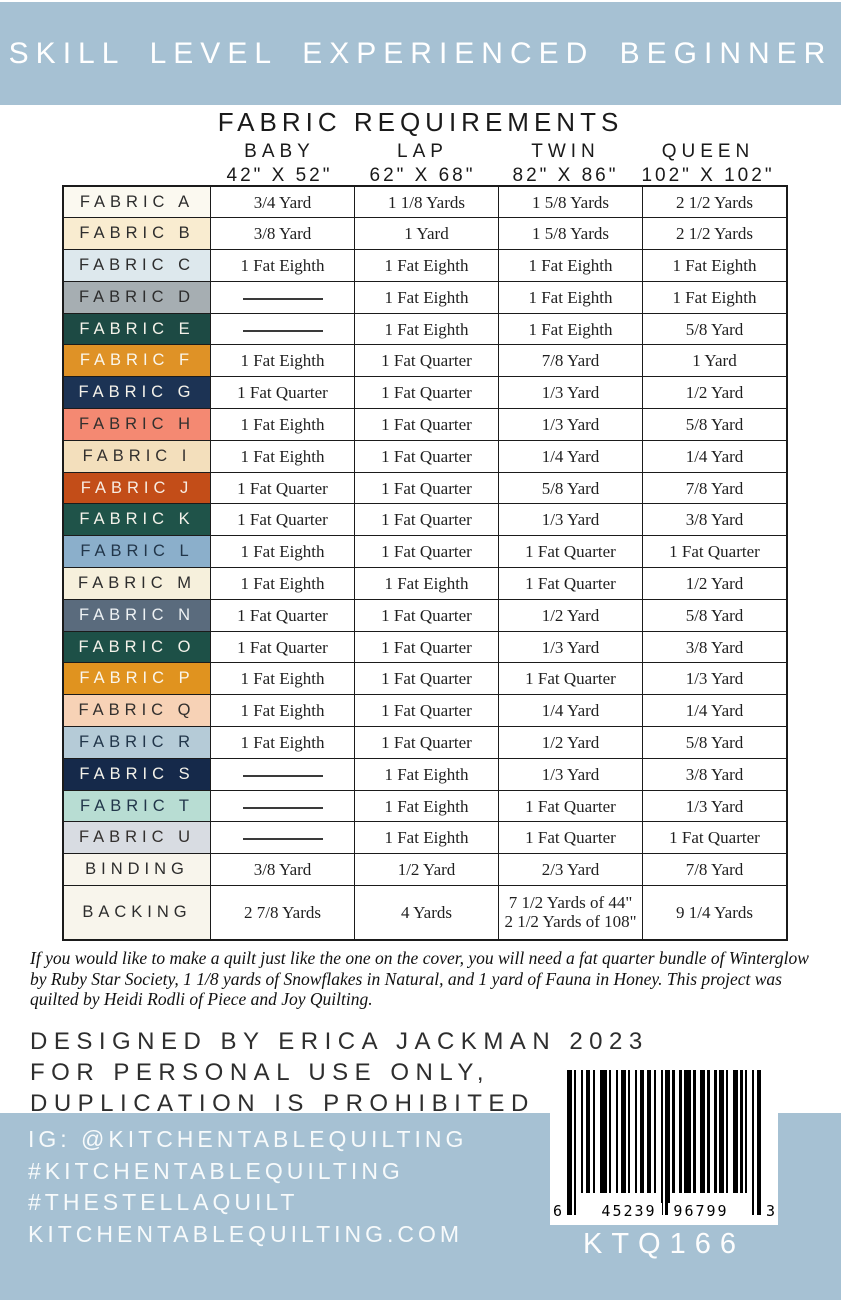 Image resolution: width=841 pixels, height=1300 pixels. Describe the element at coordinates (425, 870) in the screenshot. I see `table-row: BINDING 3/8 Yard 1/2 Yard 2/3 Yard 7/8 Yard` at that location.